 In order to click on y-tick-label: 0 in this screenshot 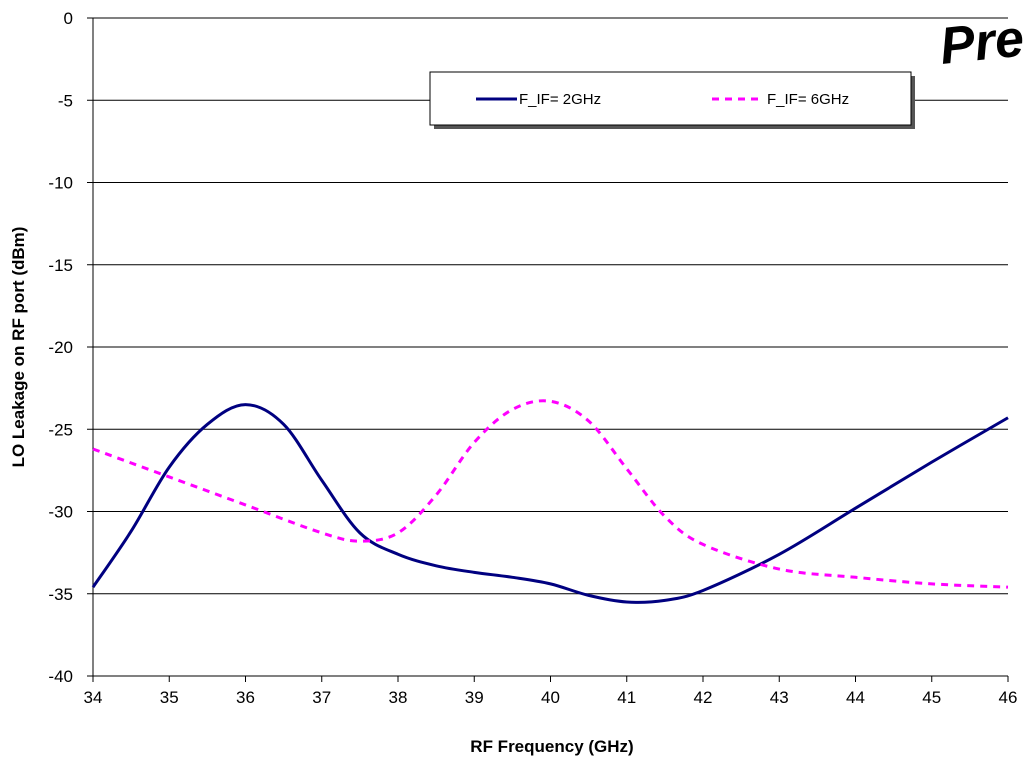, I will do `click(68, 18)`.